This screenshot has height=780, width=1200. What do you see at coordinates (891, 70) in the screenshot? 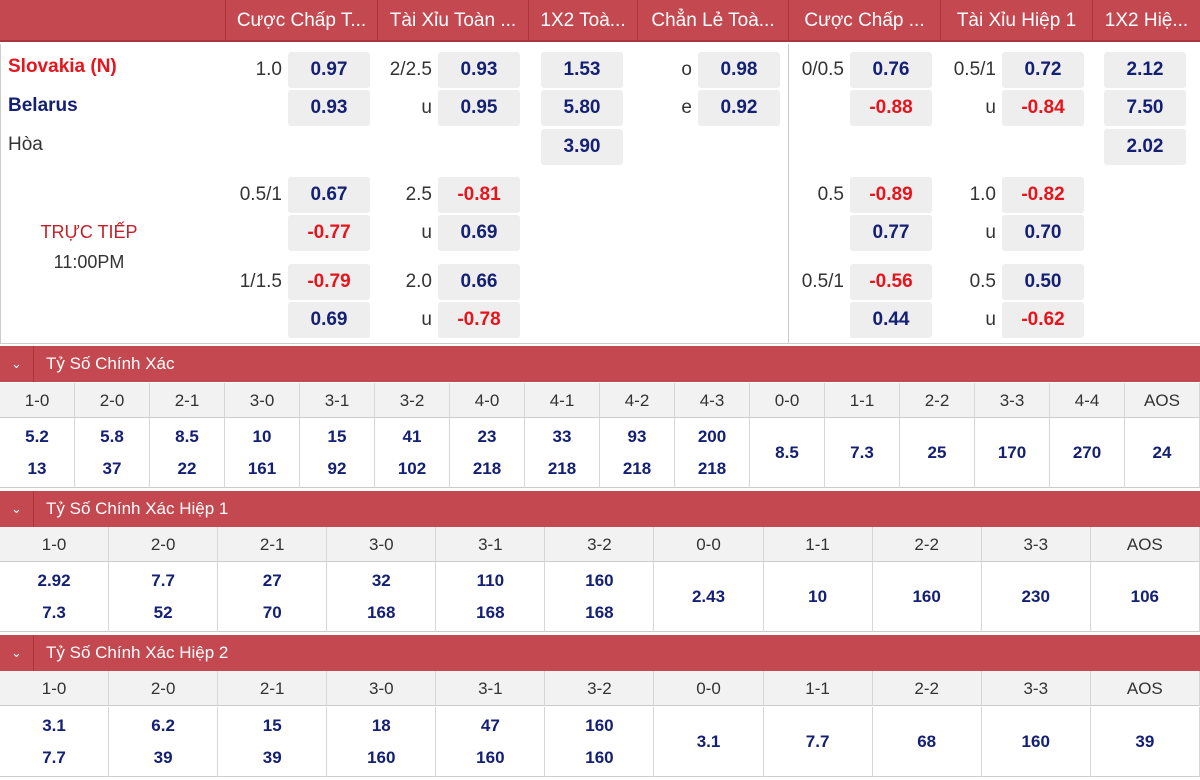
I see `odds-button: 0.76` at bounding box center [891, 70].